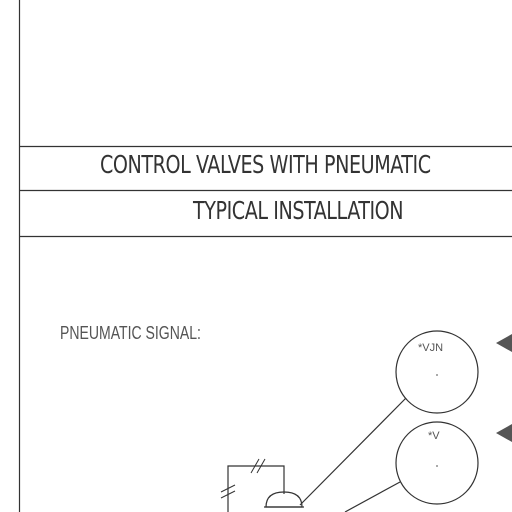 This screenshot has height=512, width=512. What do you see at coordinates (284, 499) in the screenshot?
I see `actuator-dome` at bounding box center [284, 499].